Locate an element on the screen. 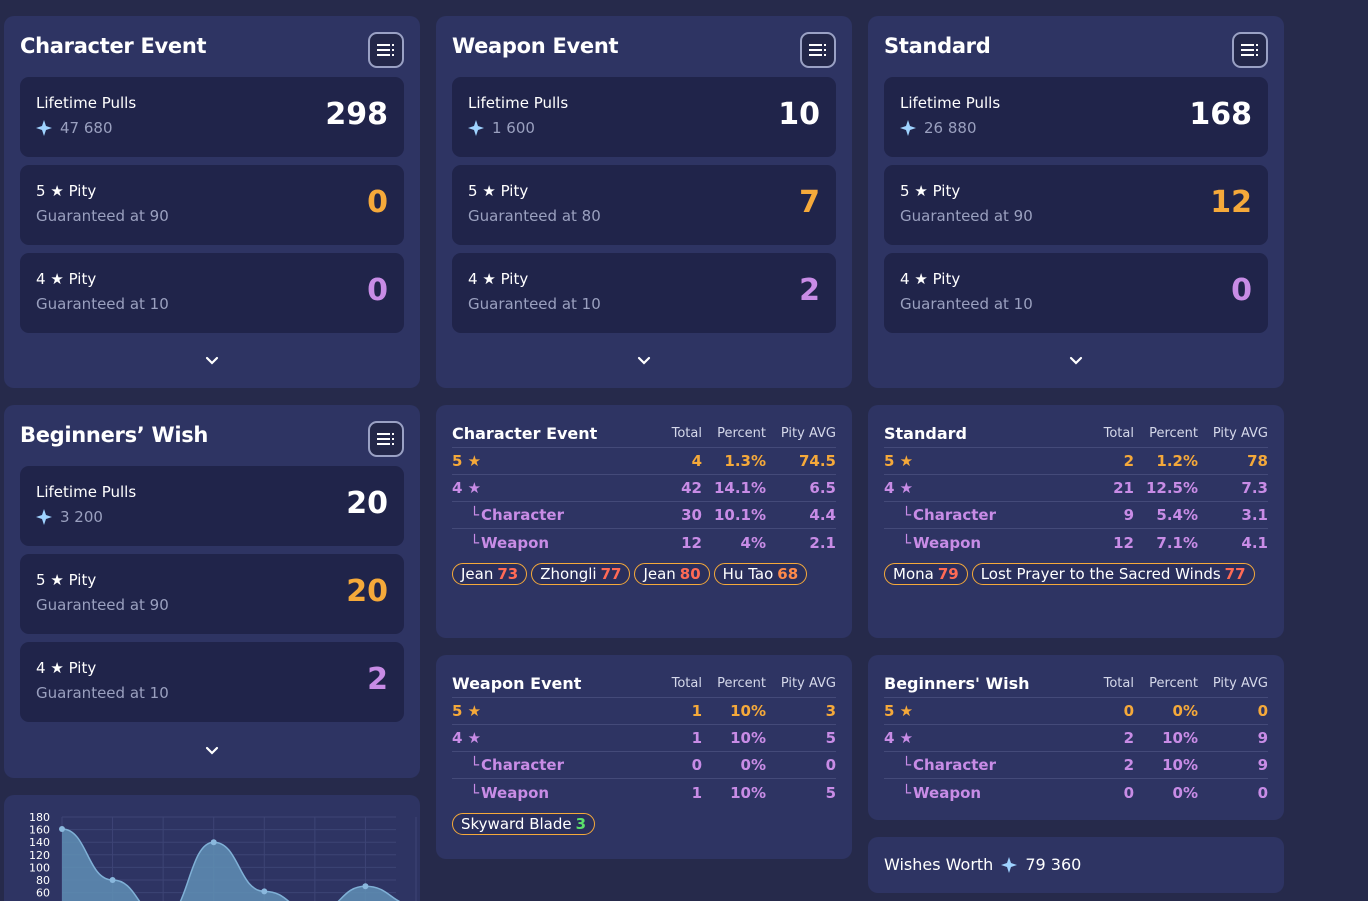 This screenshot has height=901, width=1368. panel-title: Beginners’ Wish is located at coordinates (114, 435).